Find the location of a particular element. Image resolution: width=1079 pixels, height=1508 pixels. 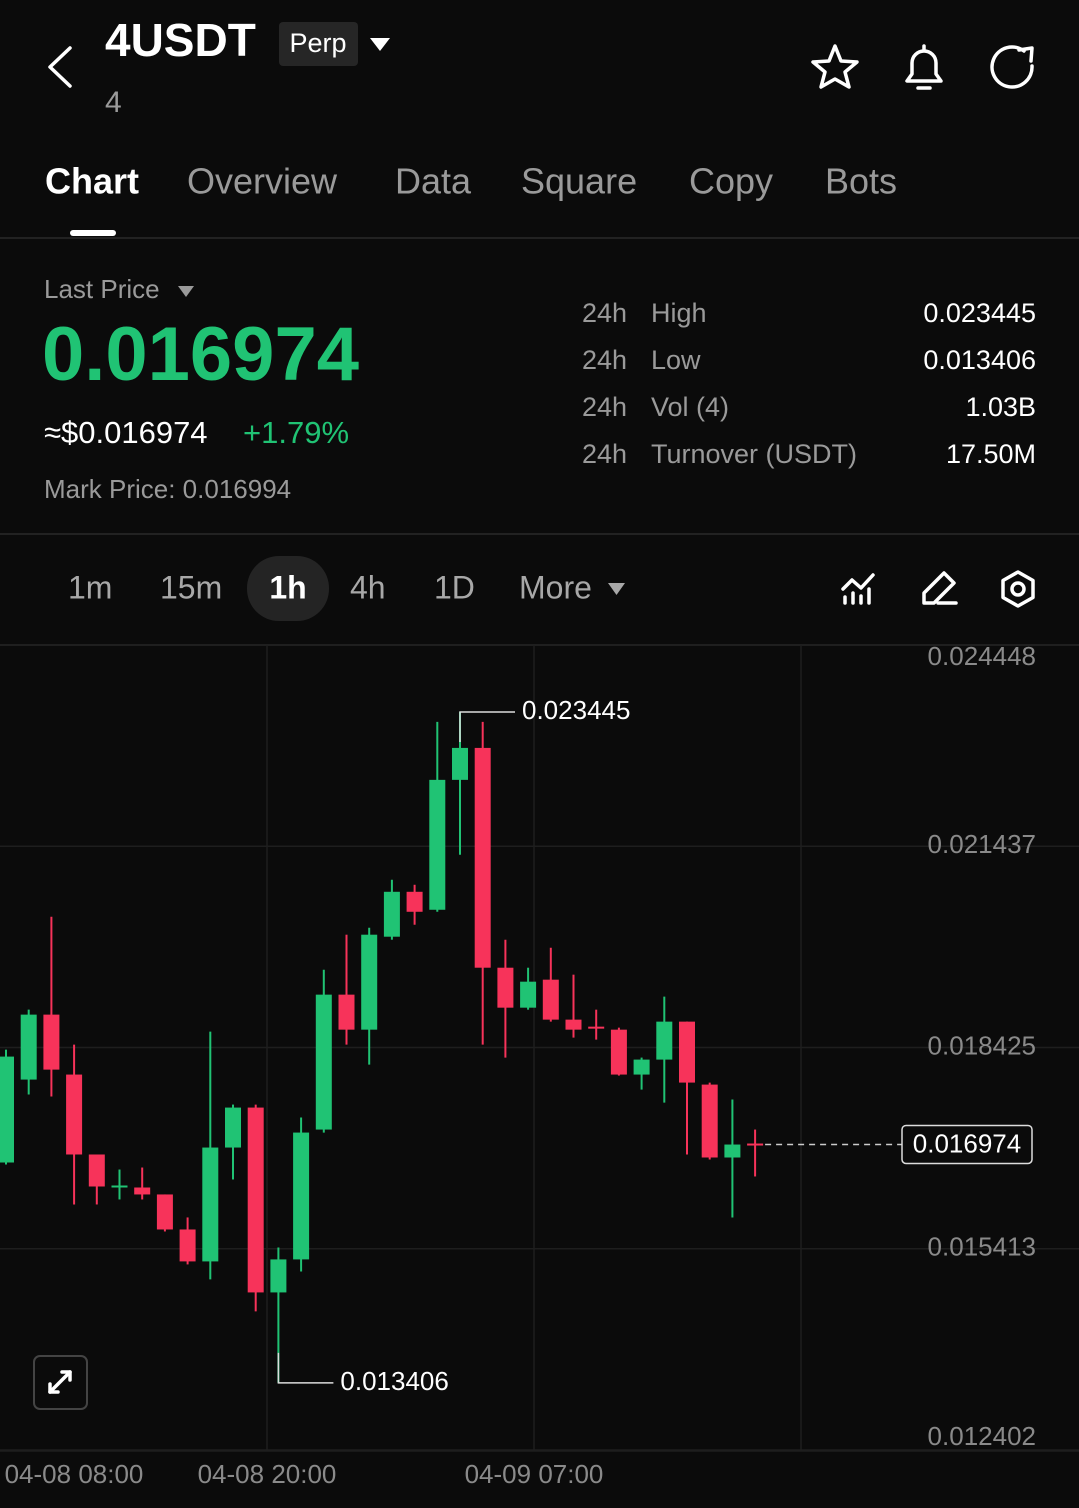

badge: Perp is located at coordinates (317, 43).